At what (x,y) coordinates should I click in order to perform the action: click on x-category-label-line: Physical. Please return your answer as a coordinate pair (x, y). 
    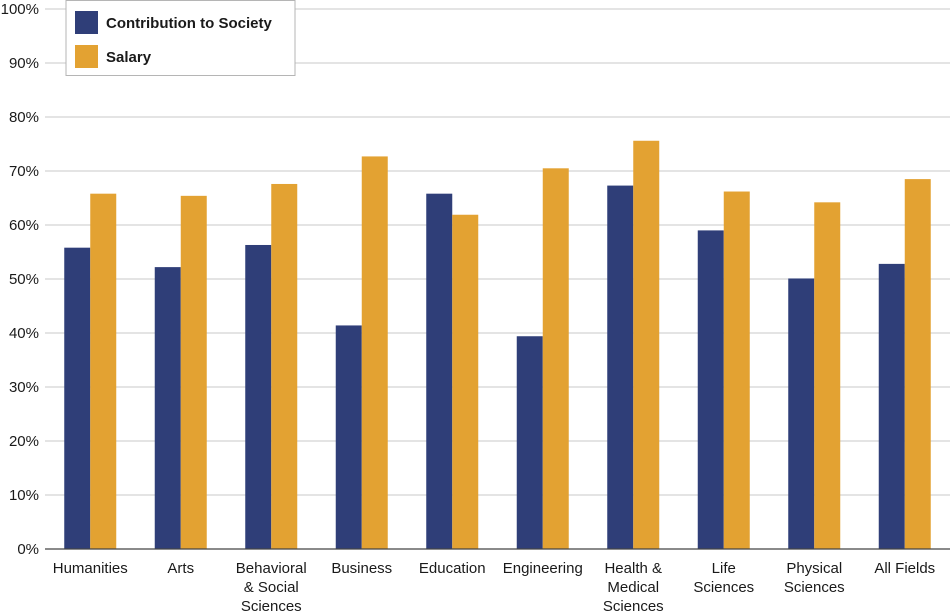
    Looking at the image, I should click on (814, 568).